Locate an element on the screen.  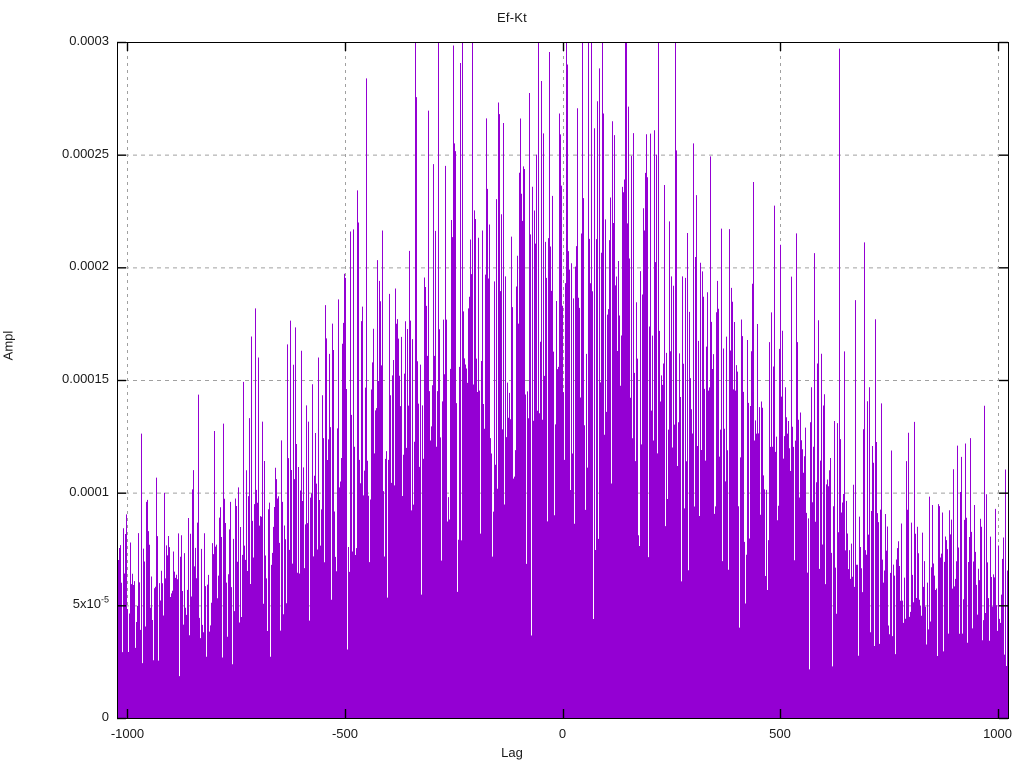
x-axis-label: Lag is located at coordinates (512, 752).